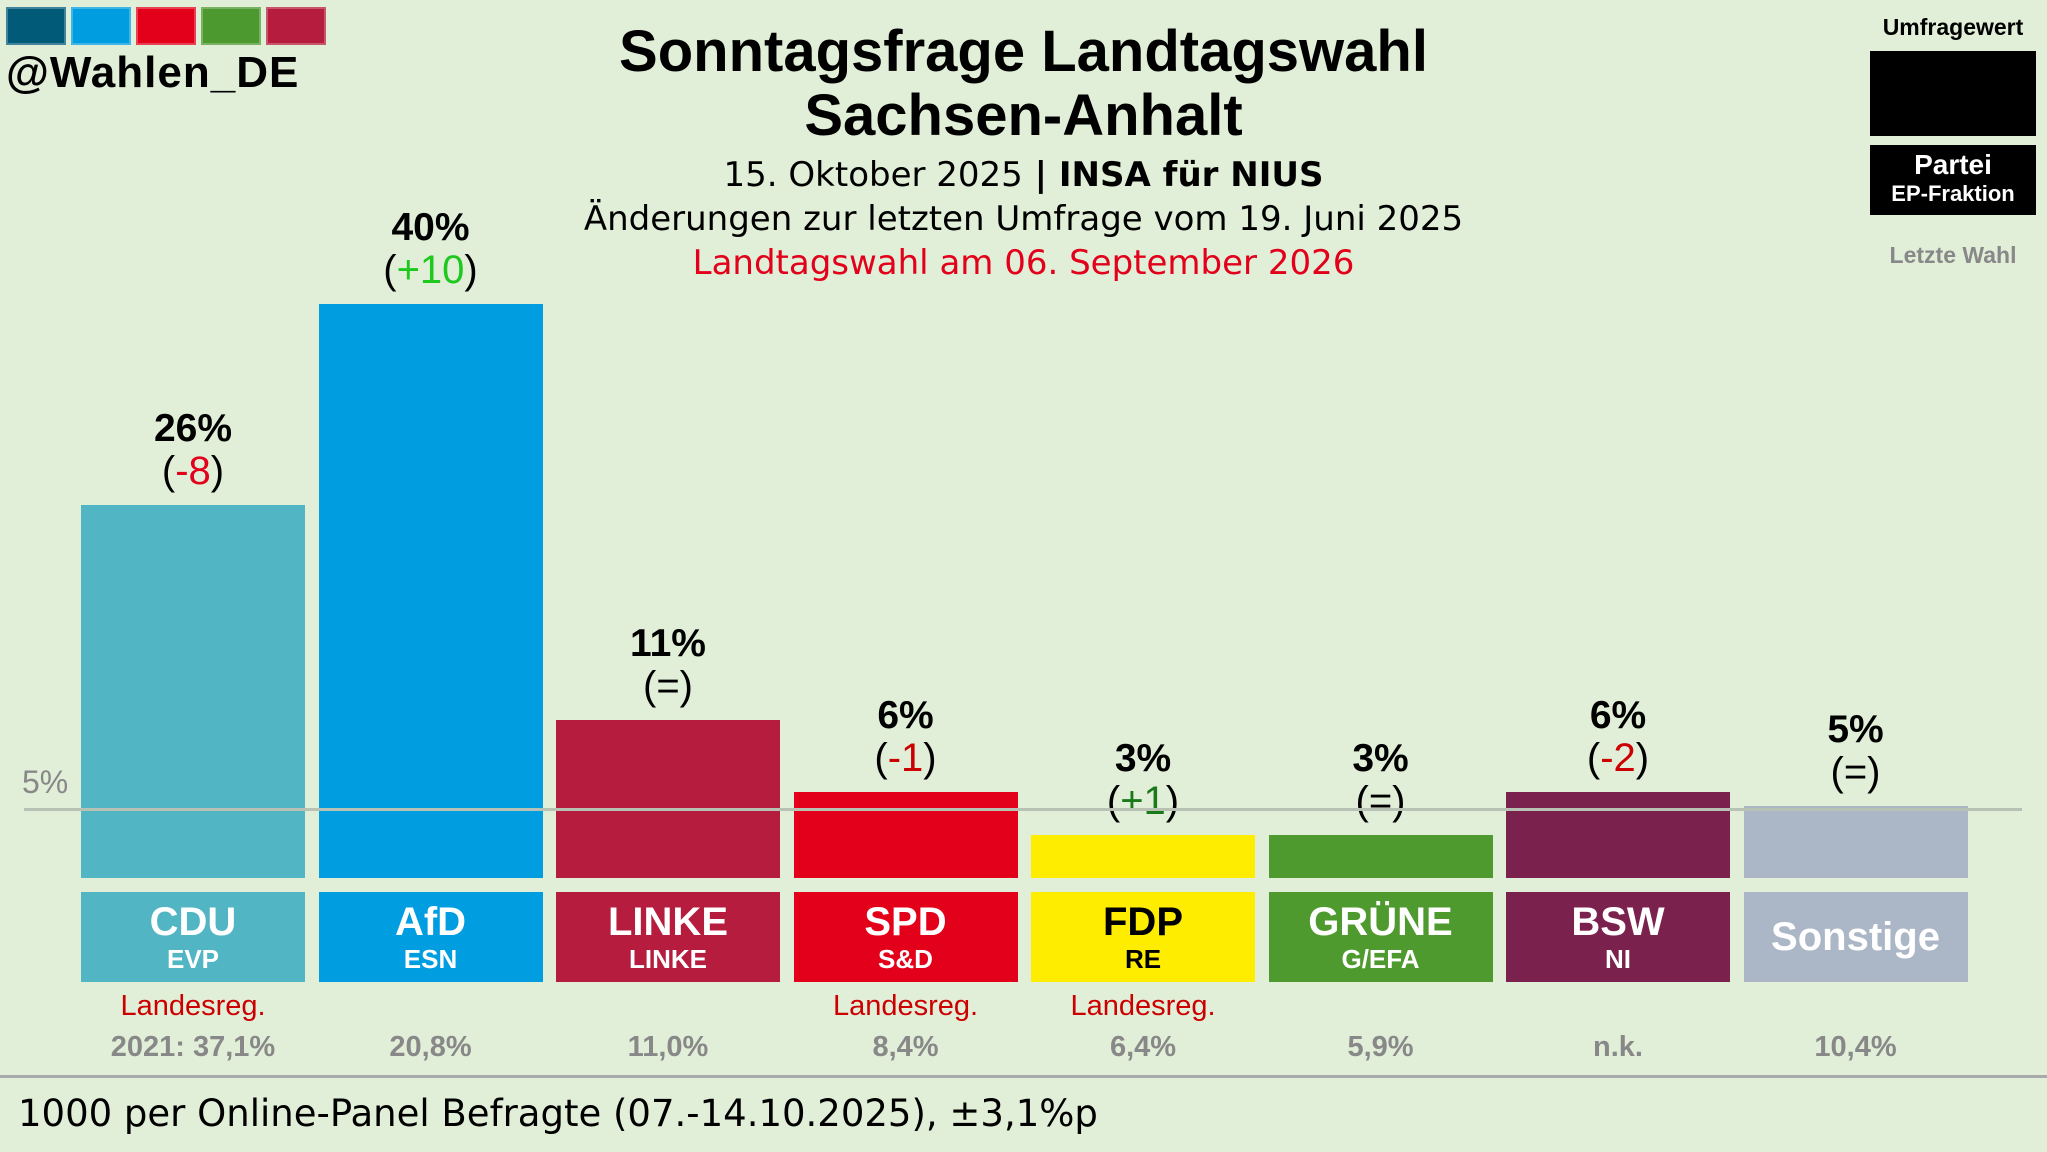 This screenshot has width=2047, height=1152. I want to click on party-box: BSW NI, so click(1618, 937).